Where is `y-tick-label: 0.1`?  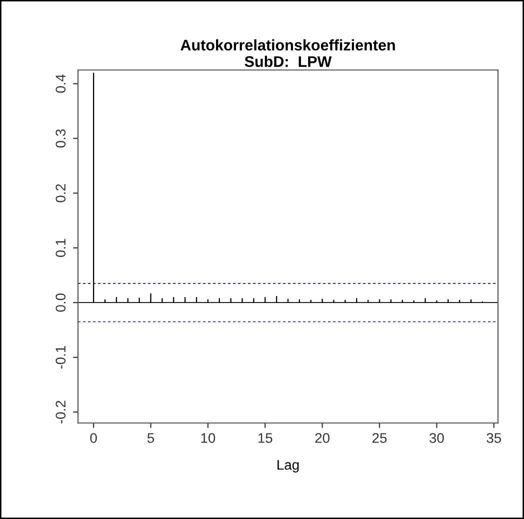 y-tick-label: 0.1 is located at coordinates (61, 247).